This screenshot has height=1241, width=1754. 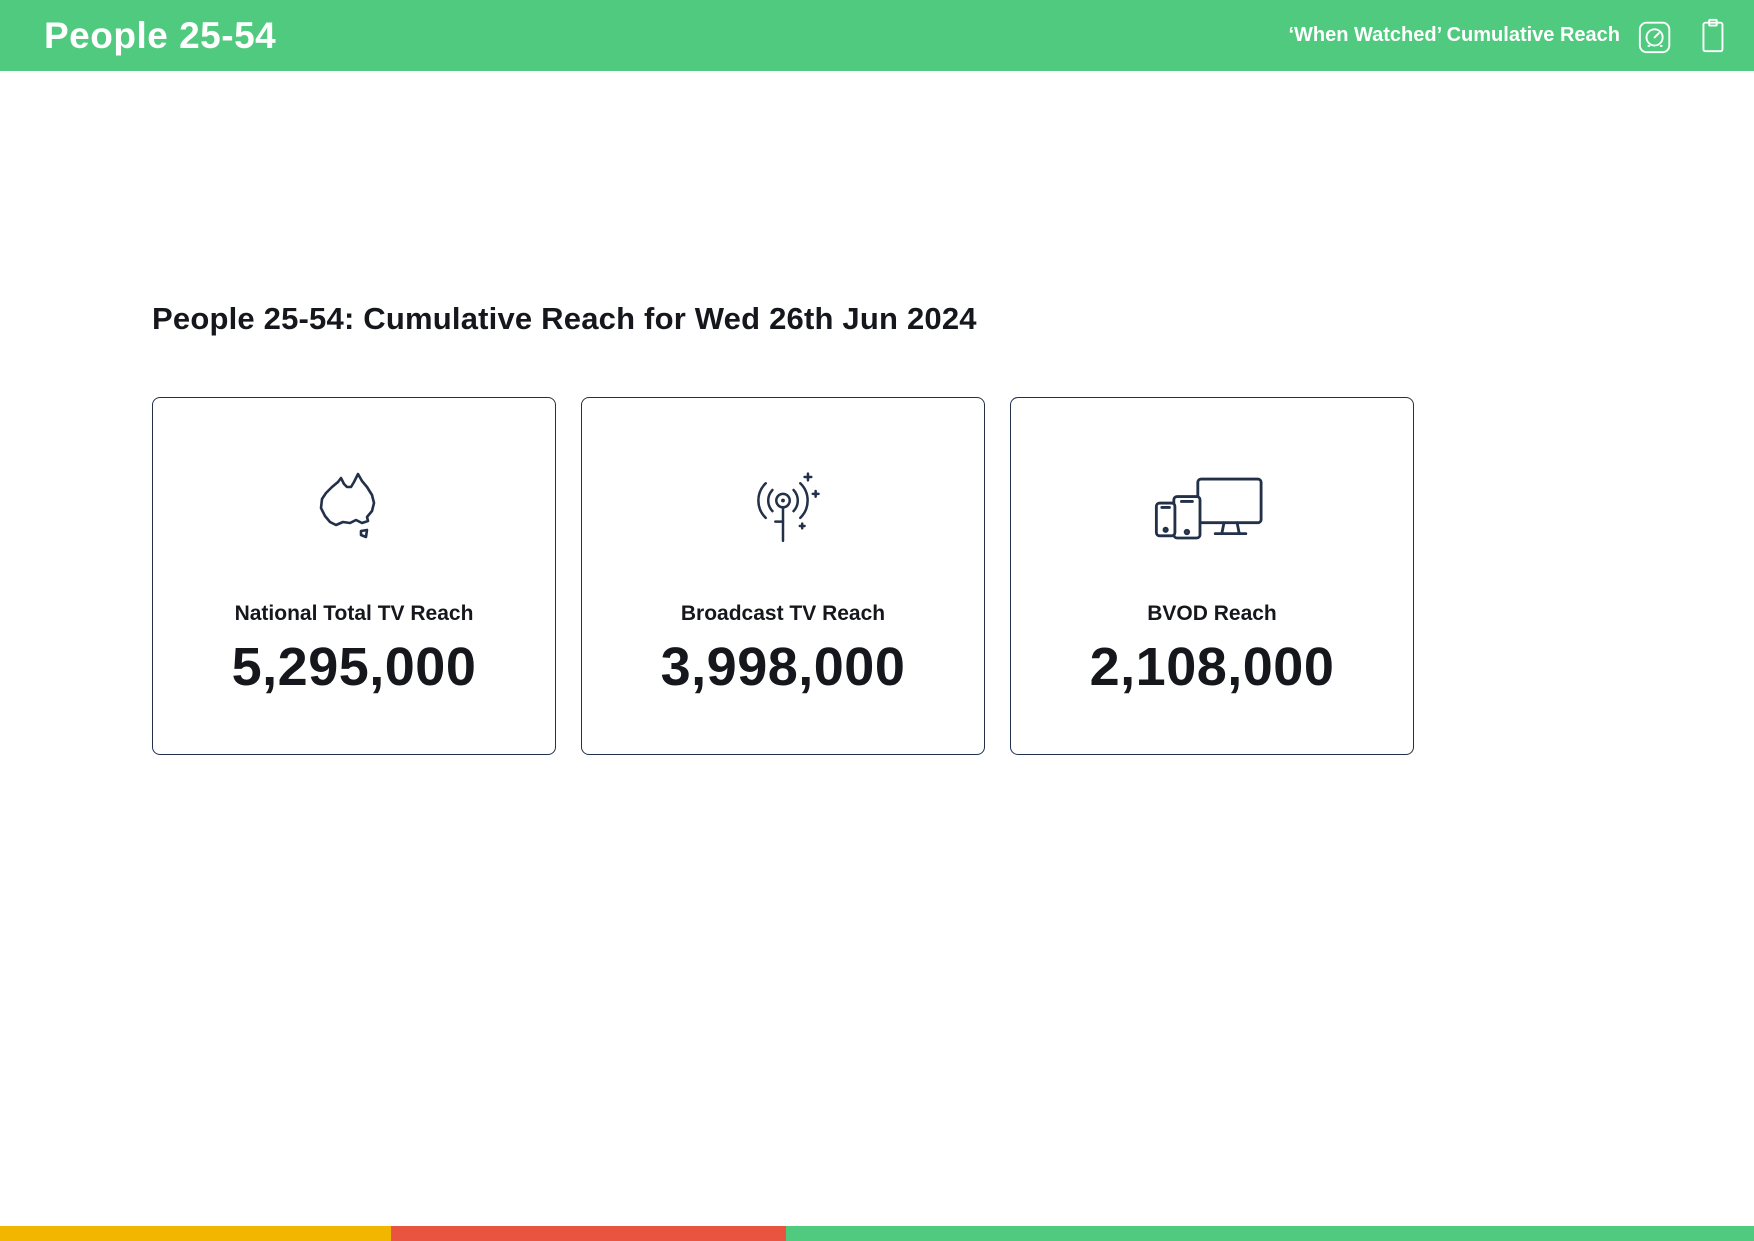 What do you see at coordinates (1712, 36) in the screenshot?
I see `clipboard-icon` at bounding box center [1712, 36].